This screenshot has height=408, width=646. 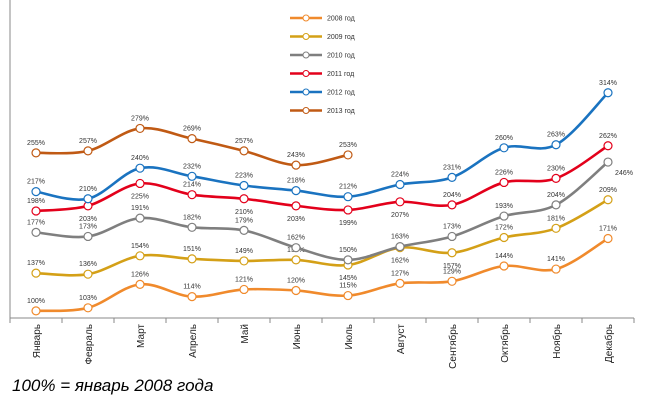 What do you see at coordinates (400, 273) in the screenshot?
I see `data-label: 127%` at bounding box center [400, 273].